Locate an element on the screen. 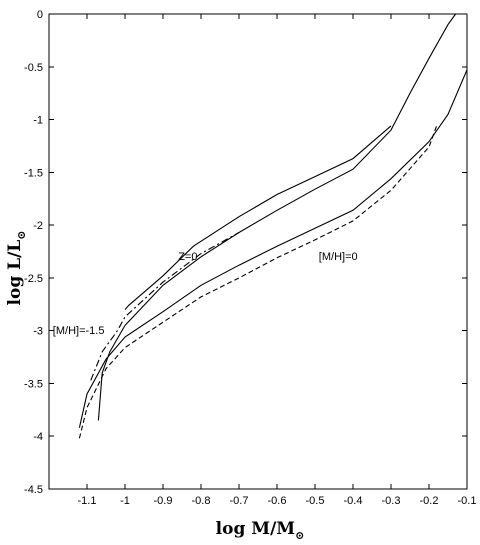 This screenshot has height=545, width=480. x-tick-label: -0.8 is located at coordinates (201, 501).